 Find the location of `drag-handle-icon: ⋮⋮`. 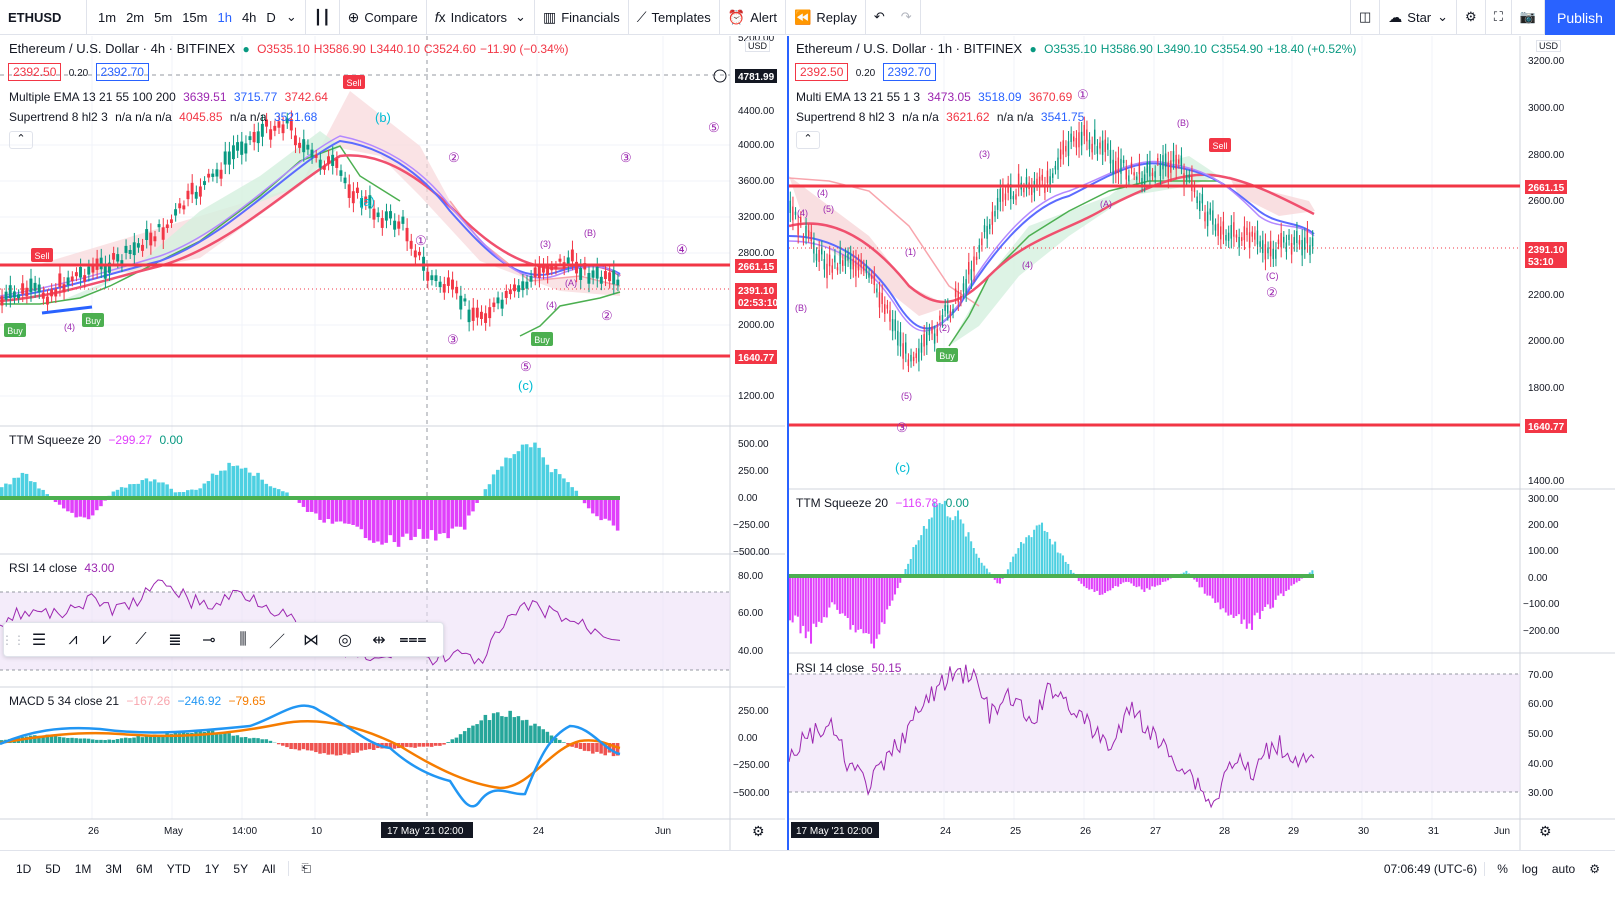

drag-handle-icon: ⋮⋮ is located at coordinates (13, 639).